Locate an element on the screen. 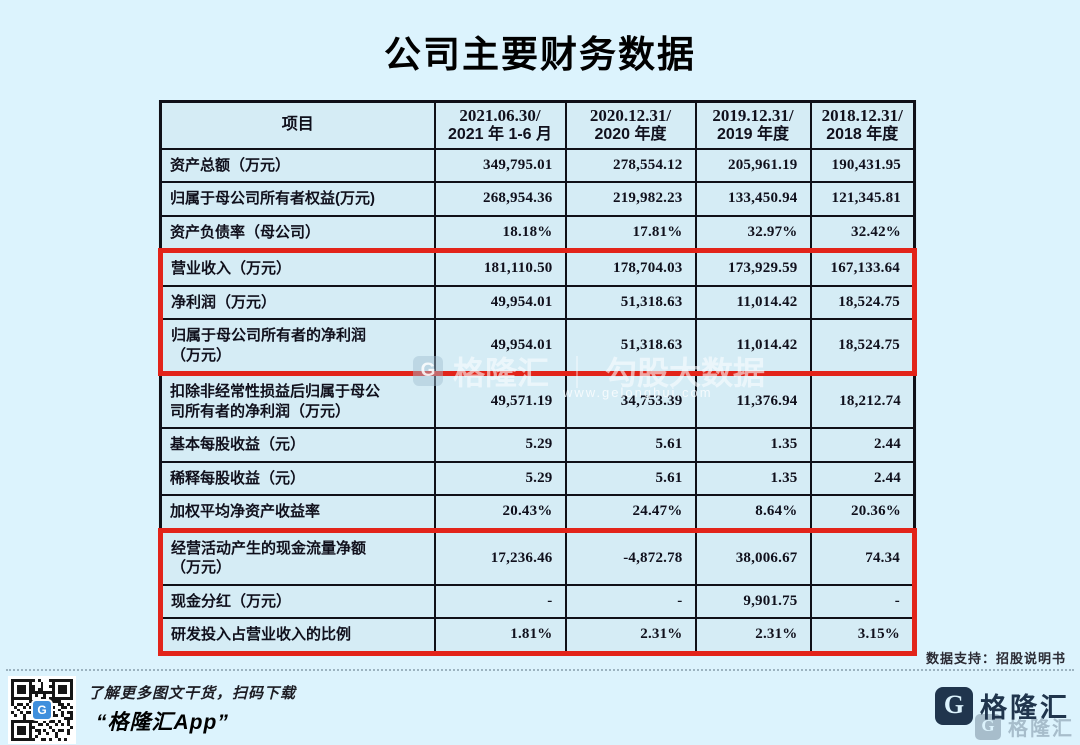 The image size is (1080, 745). item-label-cell: 基本每股收益（元） is located at coordinates (297, 445).